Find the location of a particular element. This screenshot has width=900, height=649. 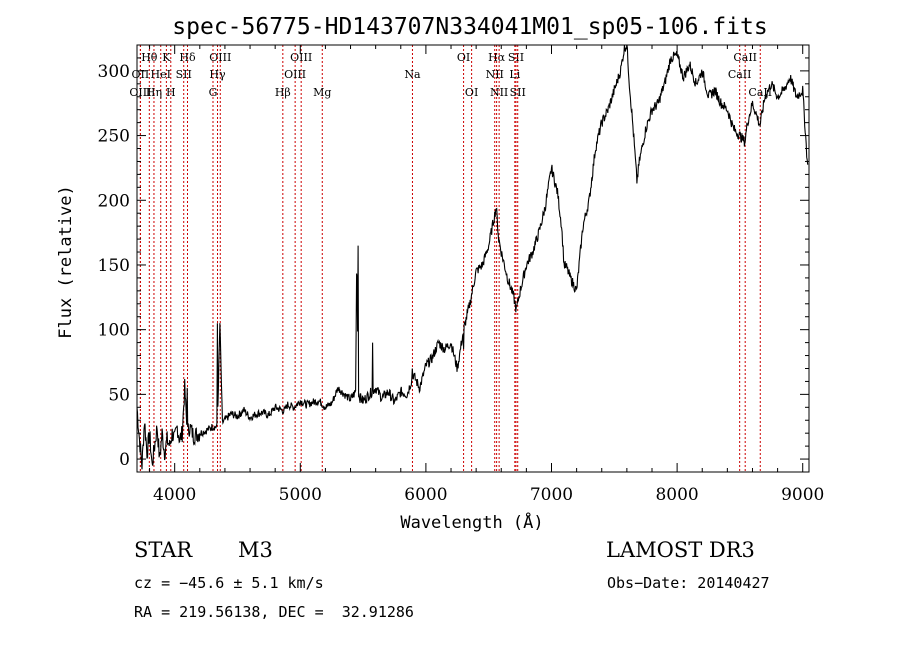

marker-label-4: HeI is located at coordinates (161, 74).